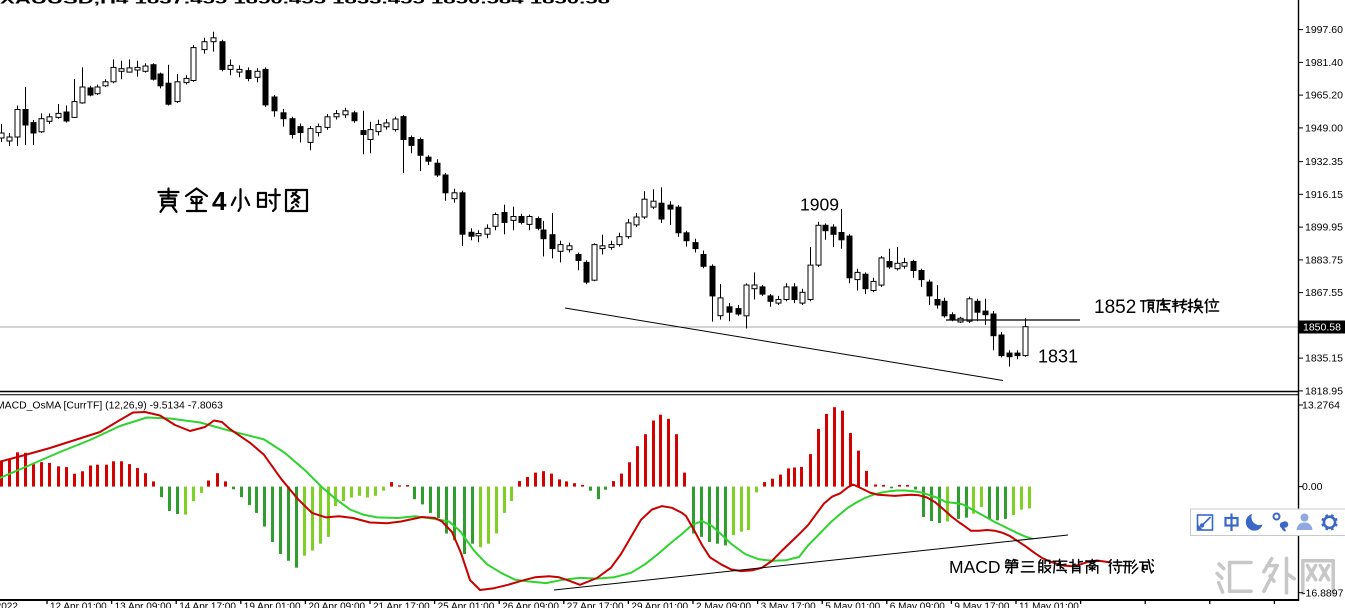 The width and height of the screenshot is (1345, 608). What do you see at coordinates (1324, 129) in the screenshot?
I see `svg-text: 1949.00` at bounding box center [1324, 129].